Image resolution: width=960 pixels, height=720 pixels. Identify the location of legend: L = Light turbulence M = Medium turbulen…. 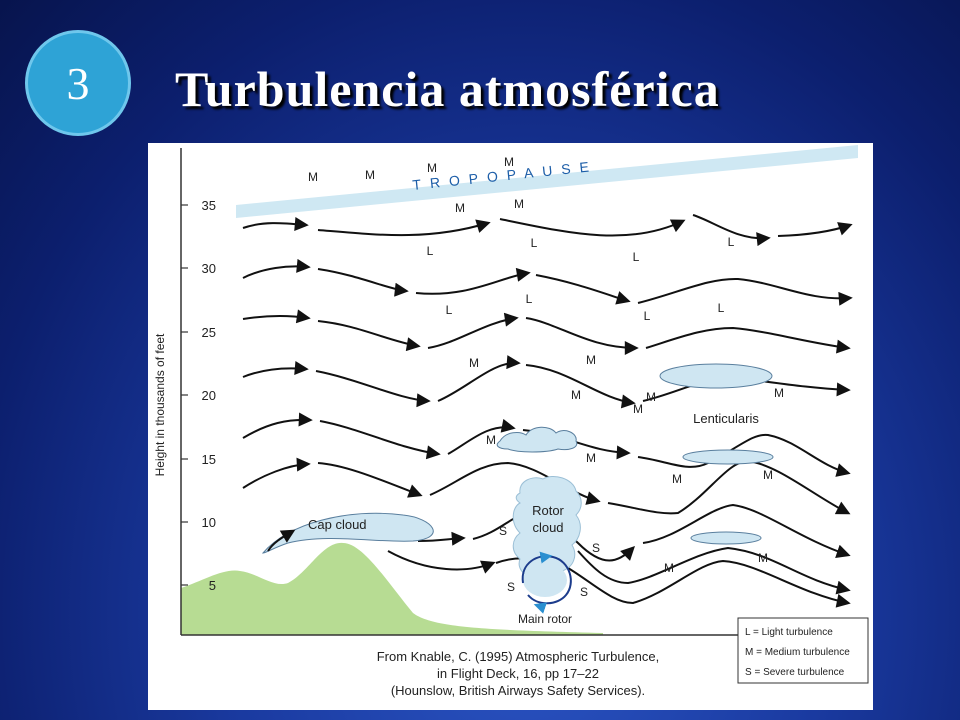
(803, 650).